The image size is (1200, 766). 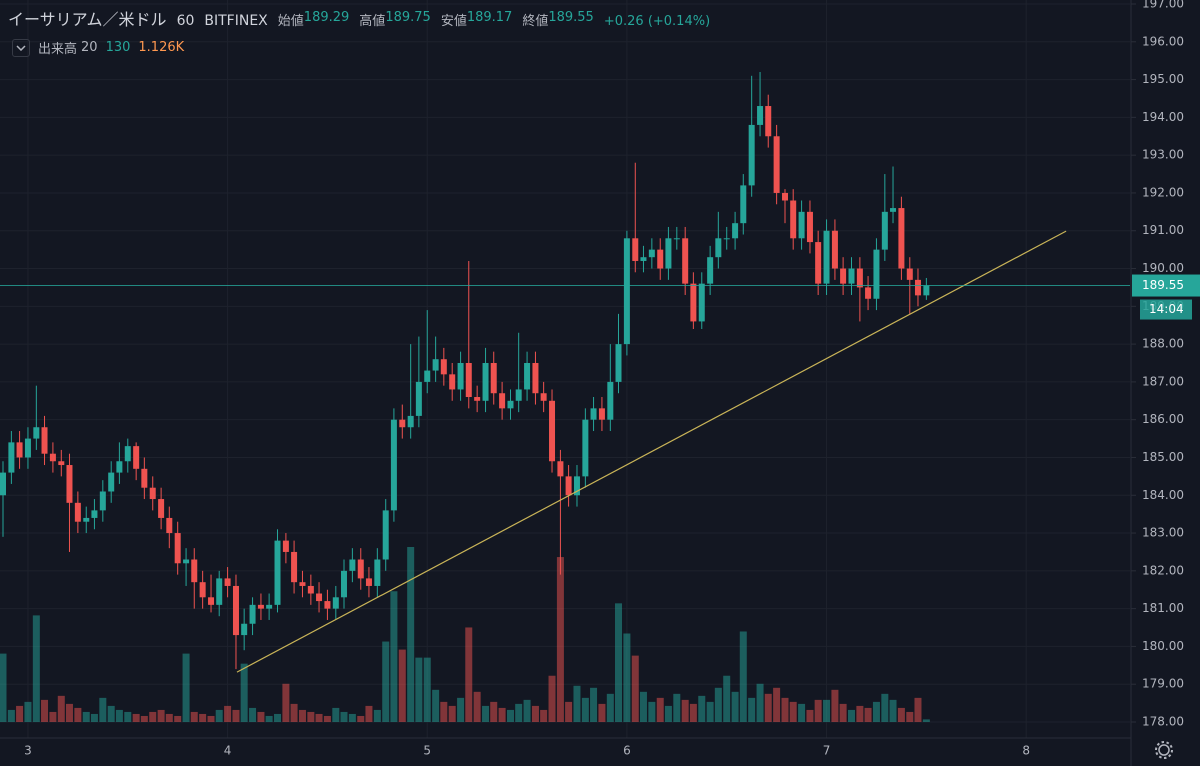 What do you see at coordinates (1164, 750) in the screenshot?
I see `settings-icon` at bounding box center [1164, 750].